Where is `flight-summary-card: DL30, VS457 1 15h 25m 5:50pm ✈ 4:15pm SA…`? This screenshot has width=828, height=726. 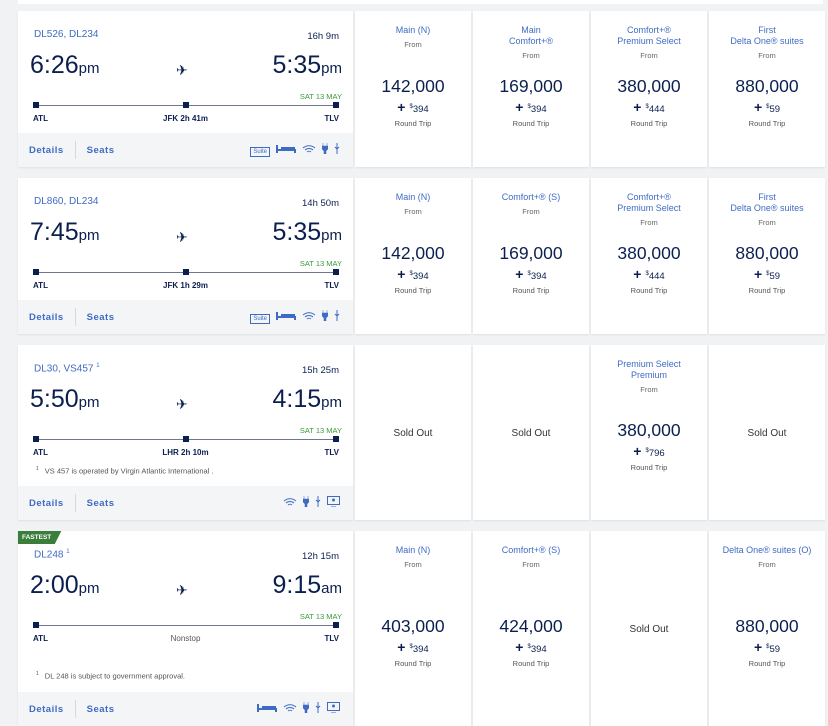
flight-summary-card: DL30, VS457 1 15h 25m 5:50pm ✈ 4:15pm SA… is located at coordinates (185, 432).